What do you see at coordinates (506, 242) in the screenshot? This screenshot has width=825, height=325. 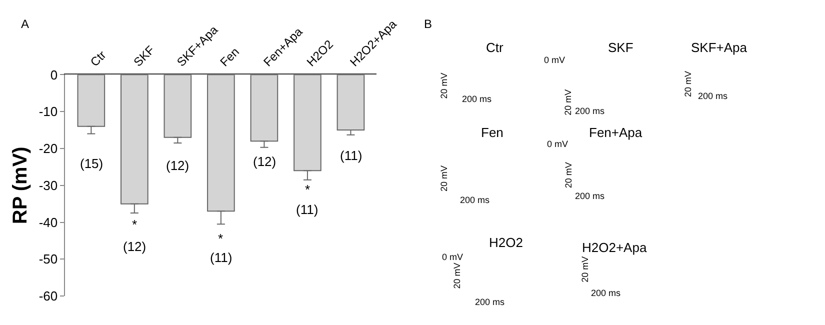 I see `text: H2O2` at bounding box center [506, 242].